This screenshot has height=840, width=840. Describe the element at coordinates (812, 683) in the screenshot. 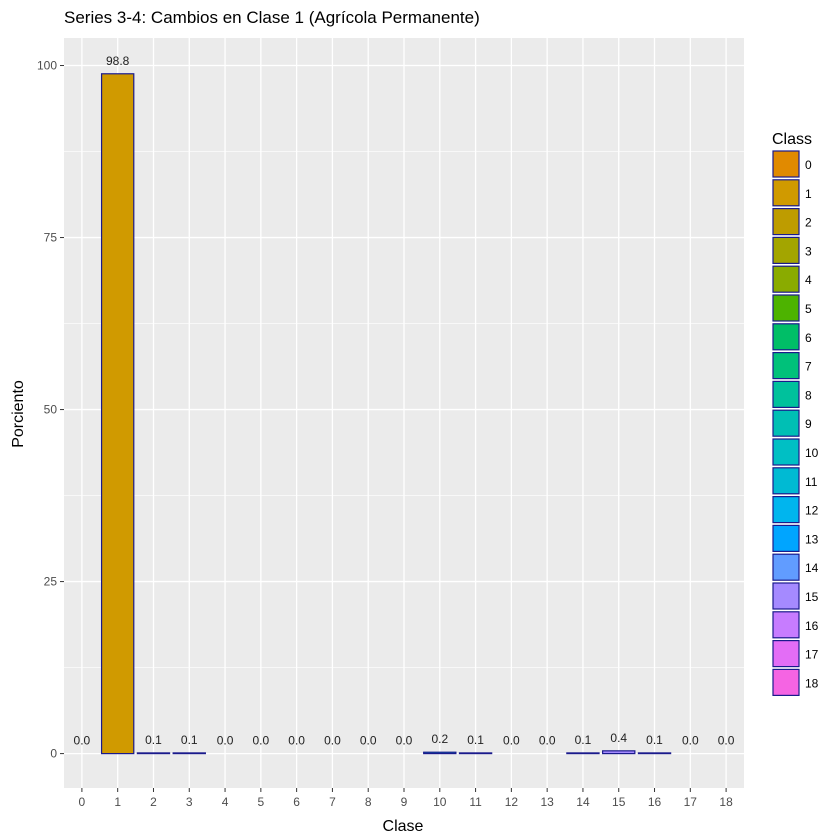

I see `legend-label: 18` at that location.